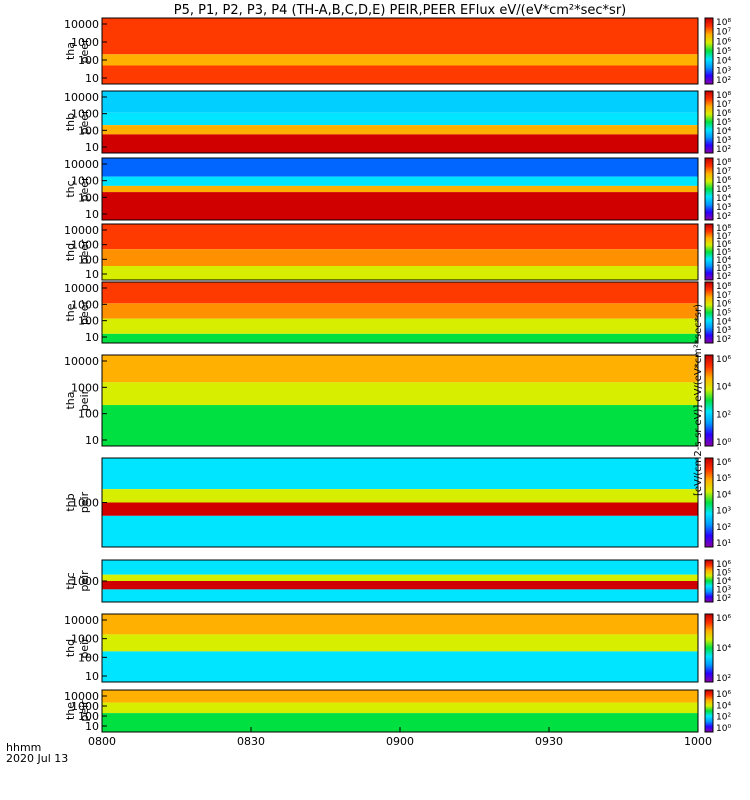 This screenshot has height=800, width=750. I want to click on date-label: 2020 Jul 13, so click(37, 758).